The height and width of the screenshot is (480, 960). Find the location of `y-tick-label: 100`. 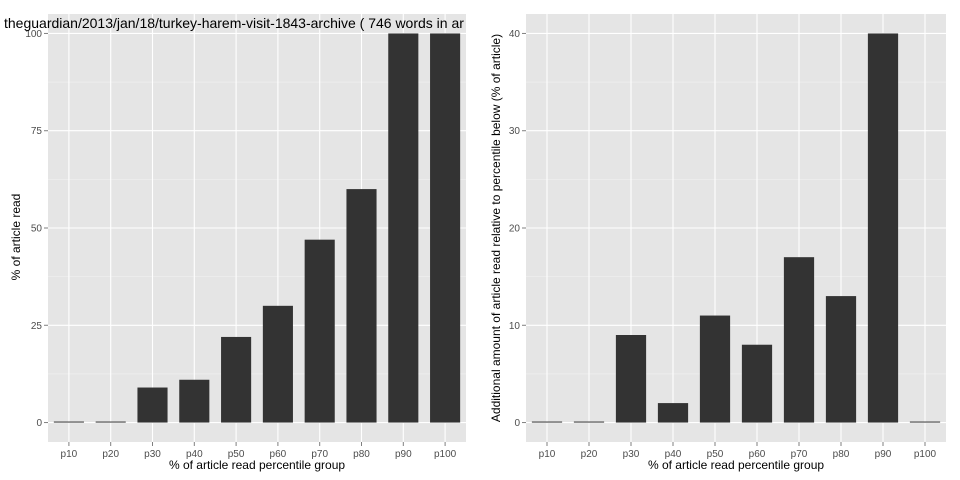

y-tick-label: 100 is located at coordinates (33, 34).